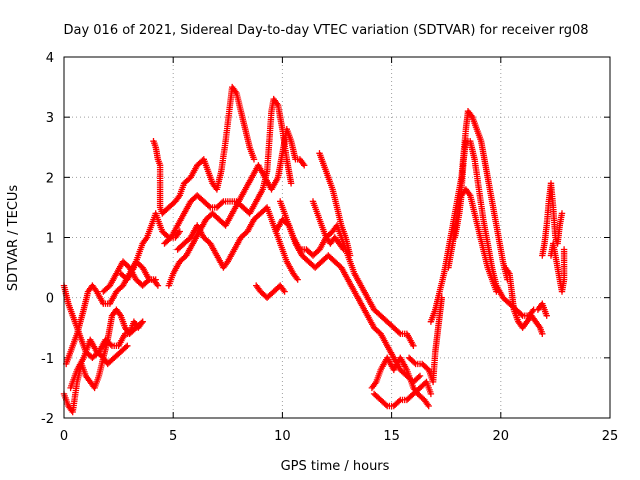 Image resolution: width=640 pixels, height=480 pixels. I want to click on y-tick-label: 4, so click(50, 58).